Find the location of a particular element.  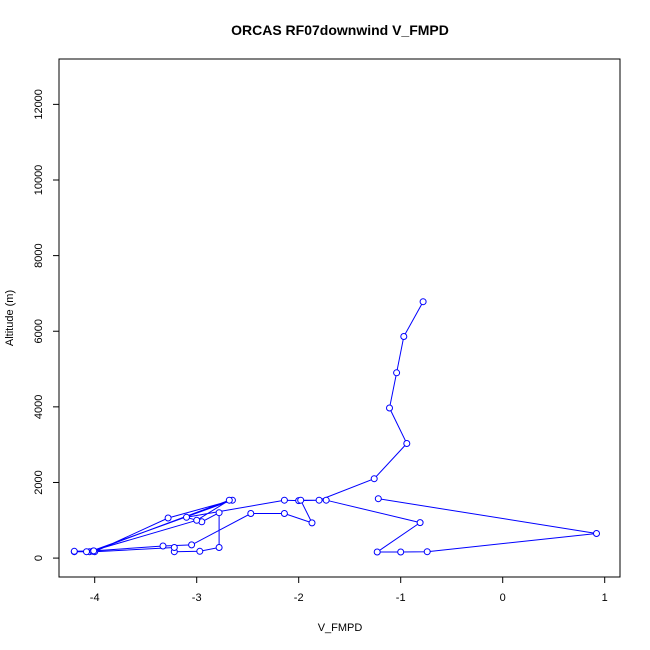

x-tick-label: -1 is located at coordinates (401, 598).